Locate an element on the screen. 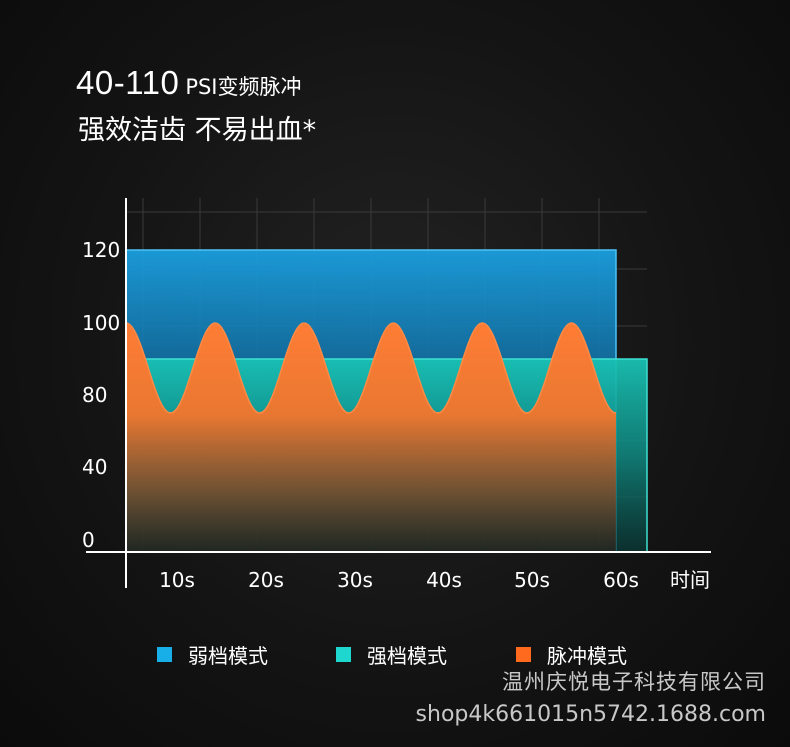 This screenshot has height=747, width=790. x-axis-label: 时间 is located at coordinates (690, 580).